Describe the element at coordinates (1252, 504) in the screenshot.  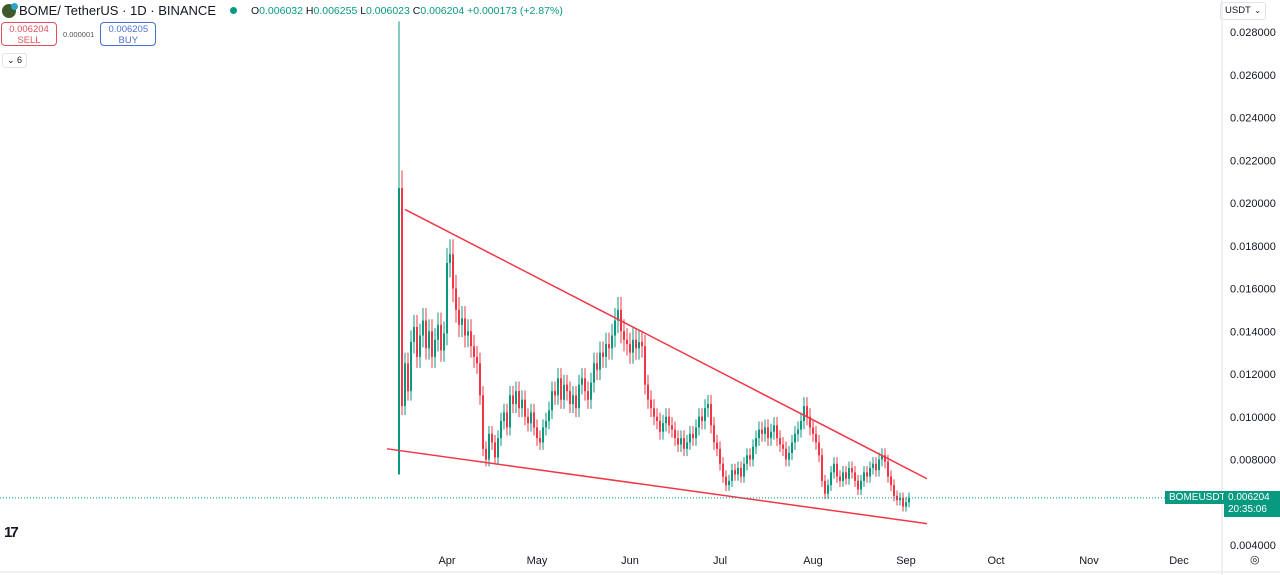
I see `last-price-tag: 0.006204 20:35:06` at that location.